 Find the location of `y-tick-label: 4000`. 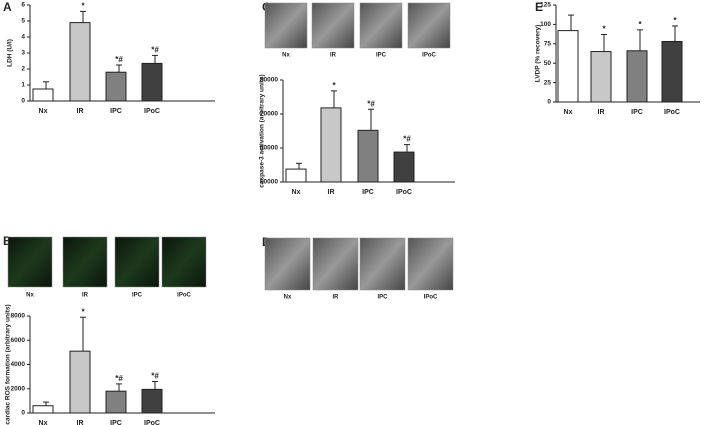

y-tick-label: 4000 is located at coordinates (18, 364).